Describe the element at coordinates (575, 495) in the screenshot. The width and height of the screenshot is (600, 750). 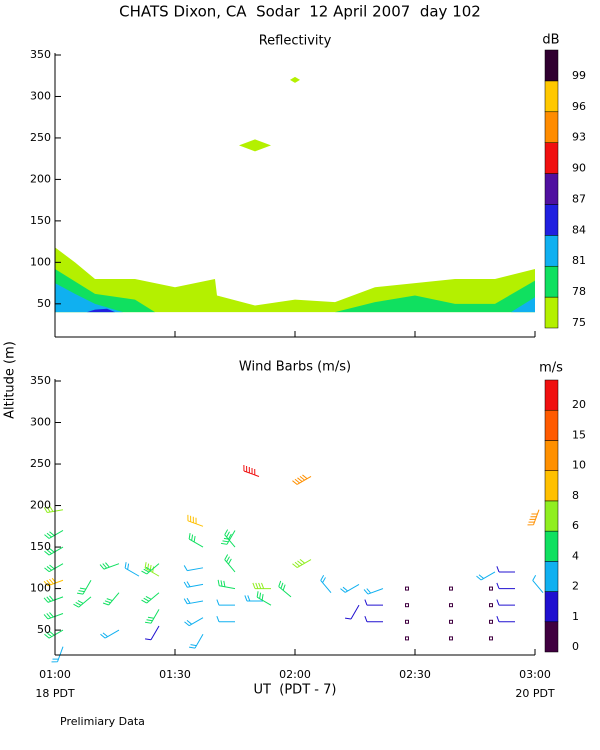
I see `colorbar-tick-label: 8` at that location.